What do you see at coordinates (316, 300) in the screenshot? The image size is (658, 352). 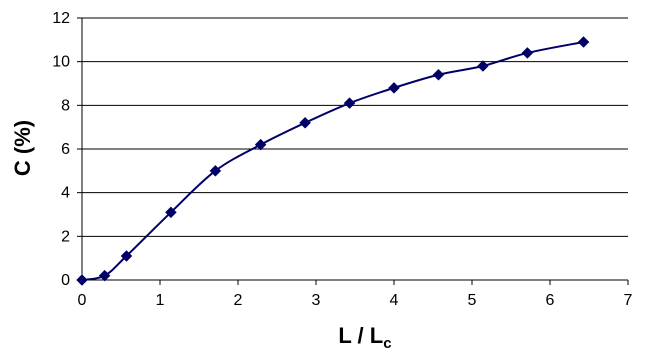 I see `x-tick-label-3: 3` at bounding box center [316, 300].